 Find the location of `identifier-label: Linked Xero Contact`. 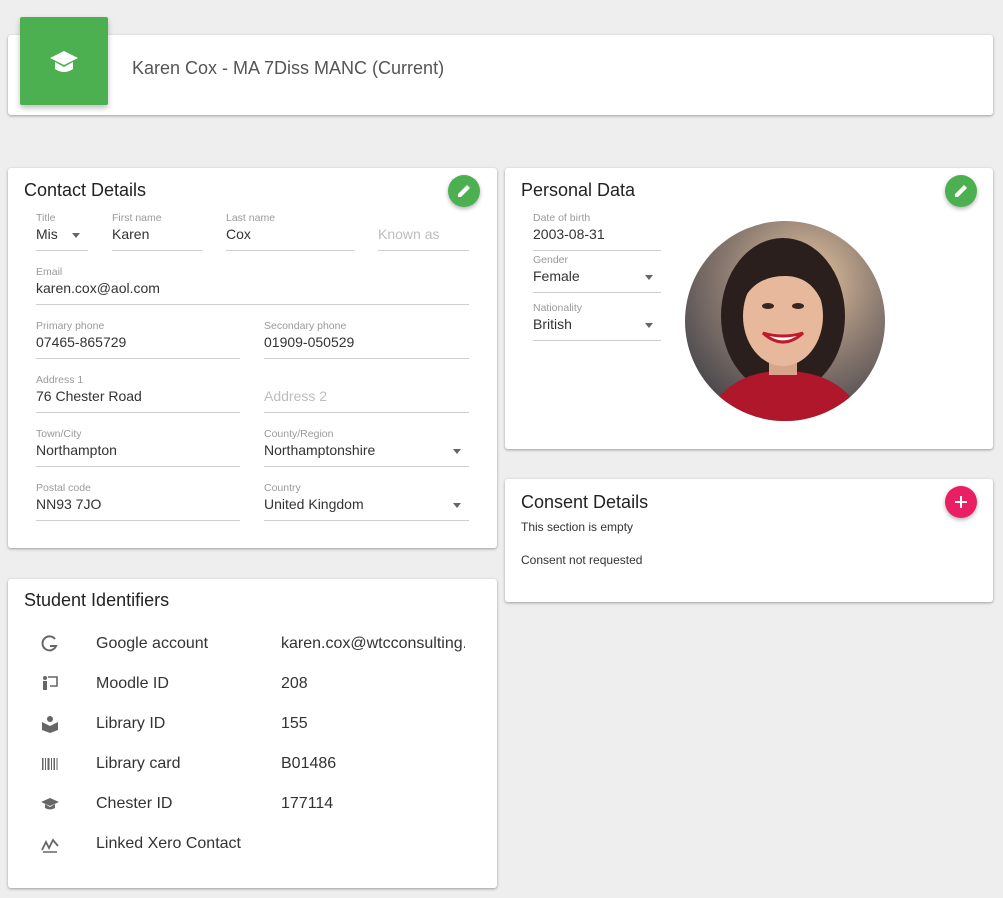

identifier-label: Linked Xero Contact is located at coordinates (168, 843).